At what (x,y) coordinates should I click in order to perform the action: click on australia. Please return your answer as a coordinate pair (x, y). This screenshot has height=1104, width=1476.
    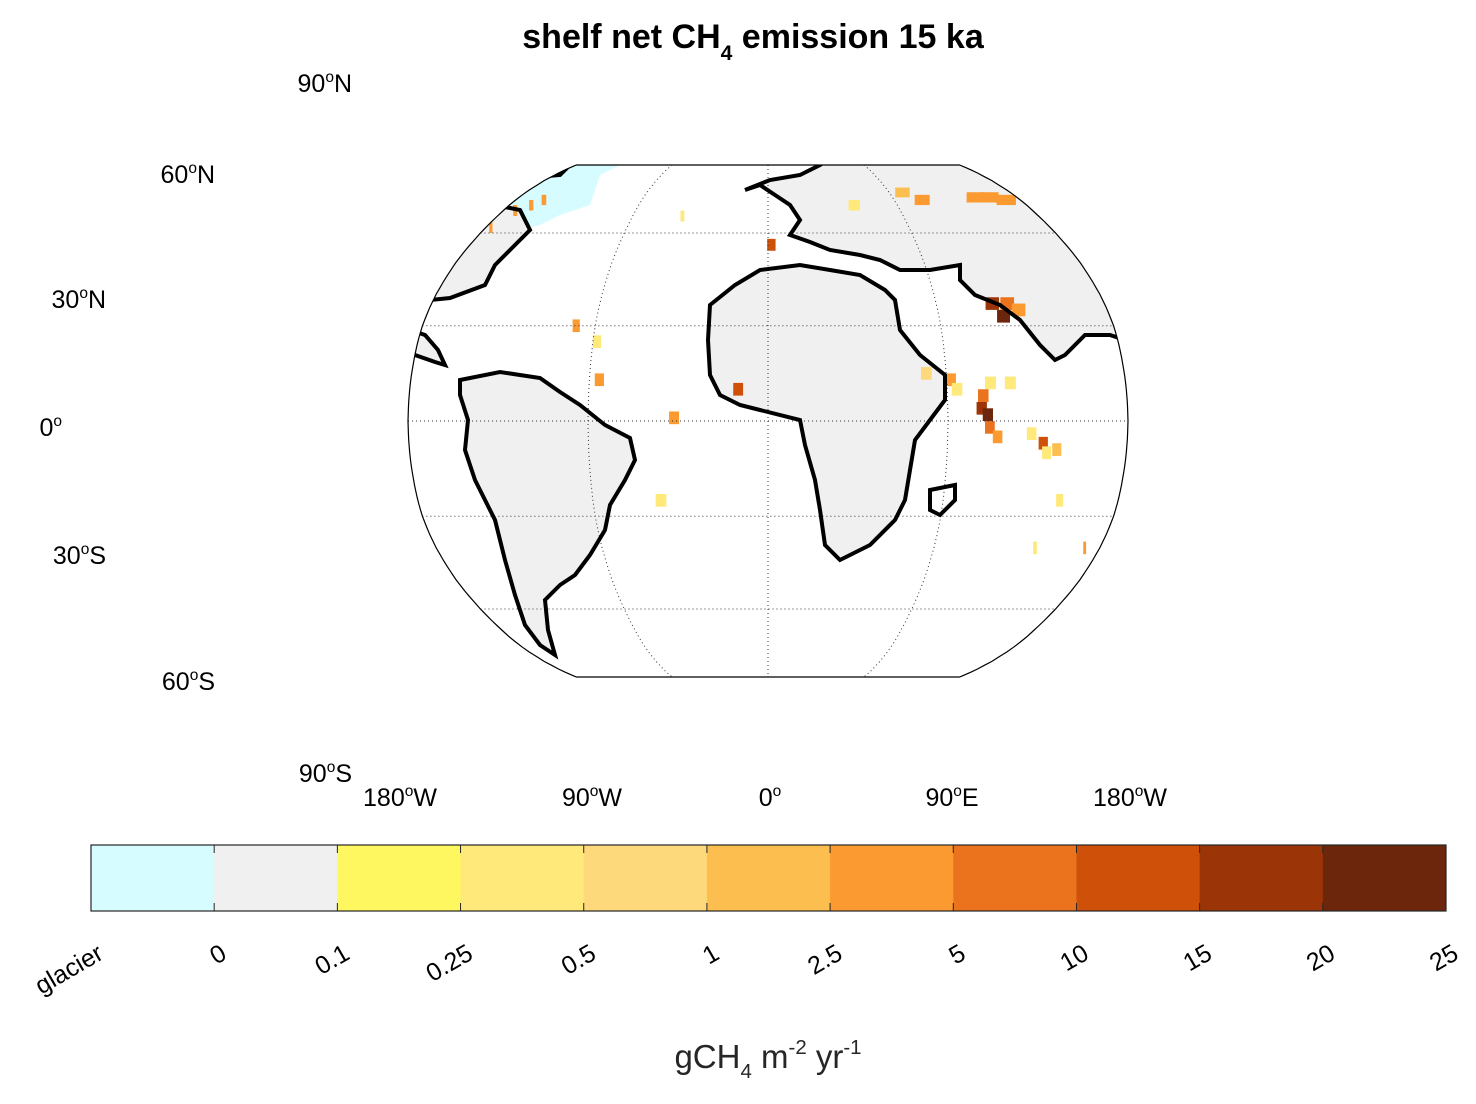
    Looking at the image, I should click on (1255, 522).